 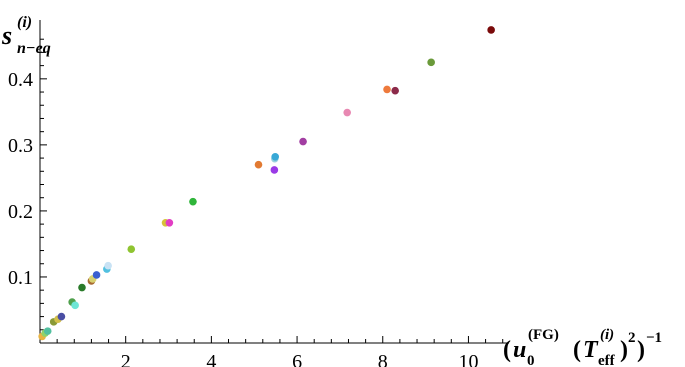 What do you see at coordinates (26, 35) in the screenshot?
I see `y-axis-label: s n−eq (i)` at bounding box center [26, 35].